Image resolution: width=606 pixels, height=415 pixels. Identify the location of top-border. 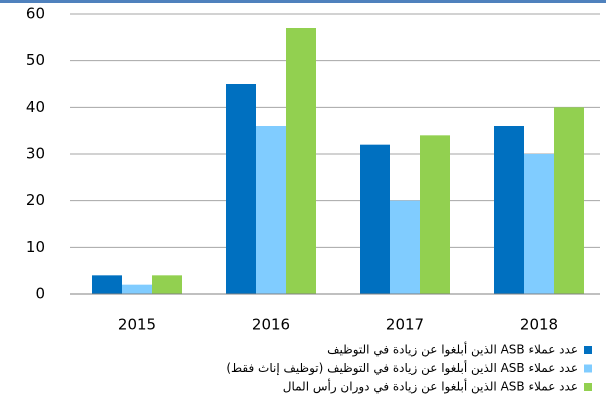
(303, 1).